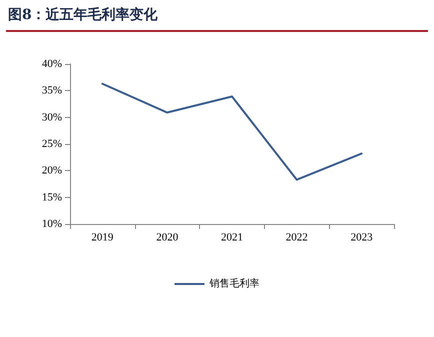 The width and height of the screenshot is (434, 337). Describe the element at coordinates (234, 284) in the screenshot. I see `legend-label: 销售毛利率` at that location.